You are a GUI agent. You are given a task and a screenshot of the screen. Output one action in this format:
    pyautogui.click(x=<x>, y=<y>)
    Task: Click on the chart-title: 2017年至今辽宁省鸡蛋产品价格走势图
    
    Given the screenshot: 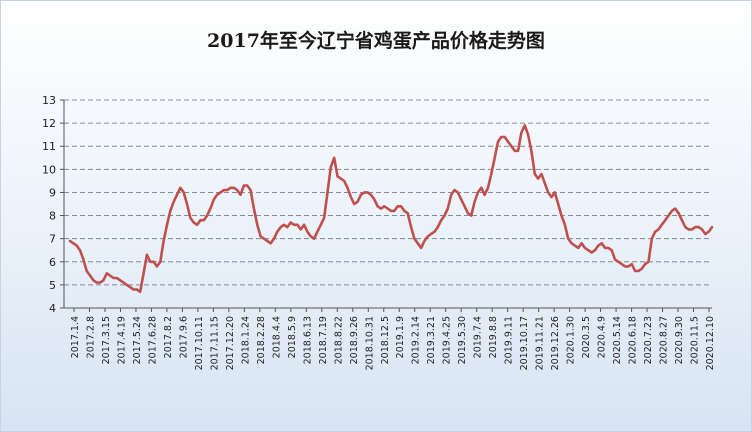 What is the action you would take?
    pyautogui.click(x=376, y=41)
    